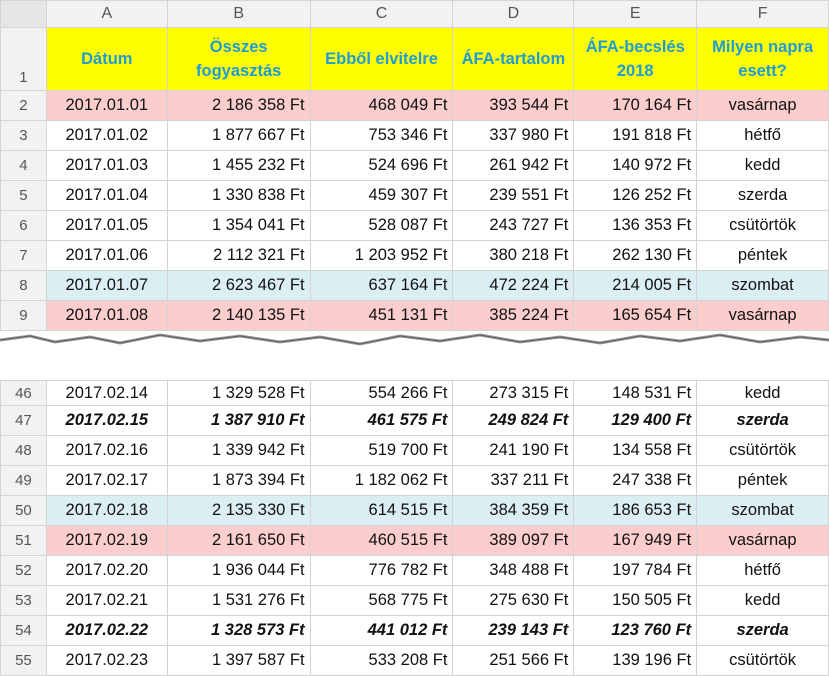  I want to click on header-cell-datum: Dátum, so click(106, 59).